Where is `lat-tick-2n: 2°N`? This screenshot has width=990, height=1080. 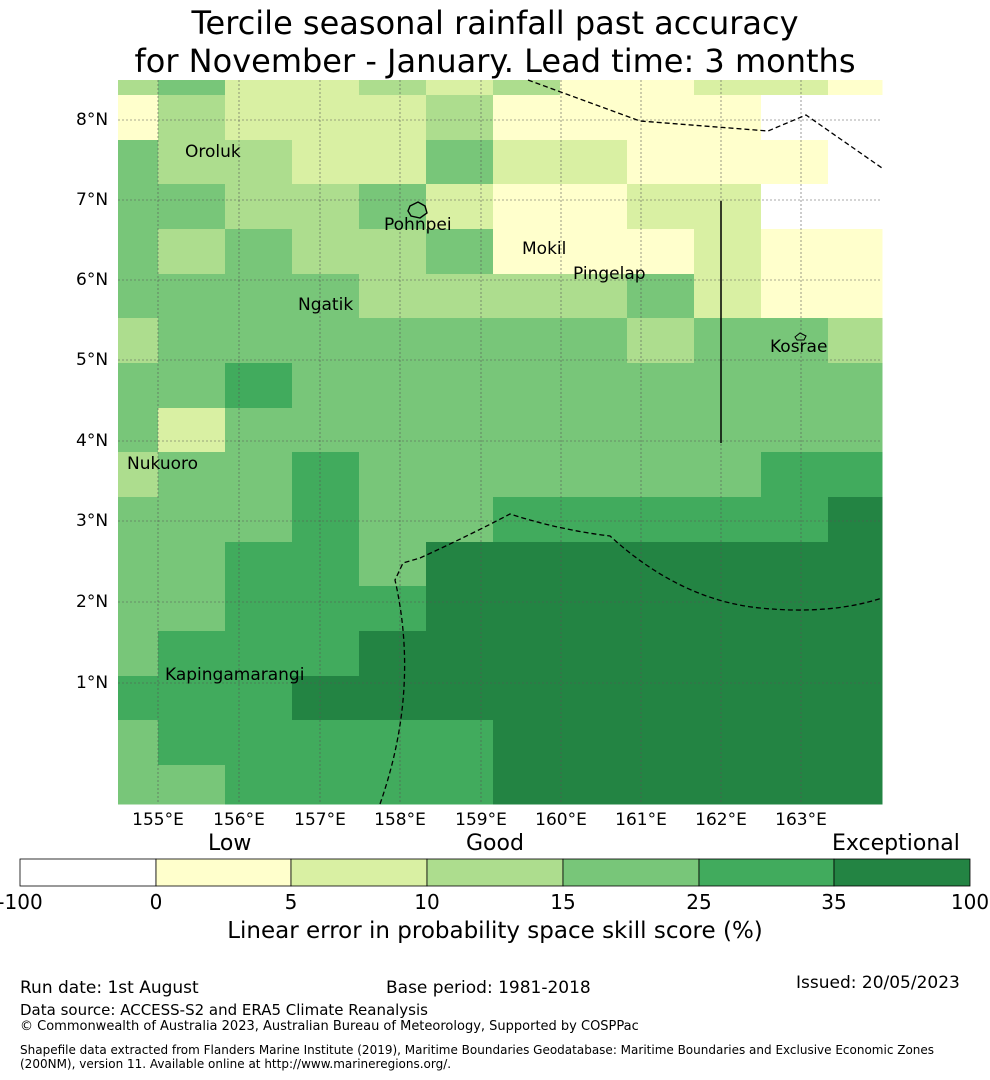
lat-tick-2n: 2°N is located at coordinates (92, 602).